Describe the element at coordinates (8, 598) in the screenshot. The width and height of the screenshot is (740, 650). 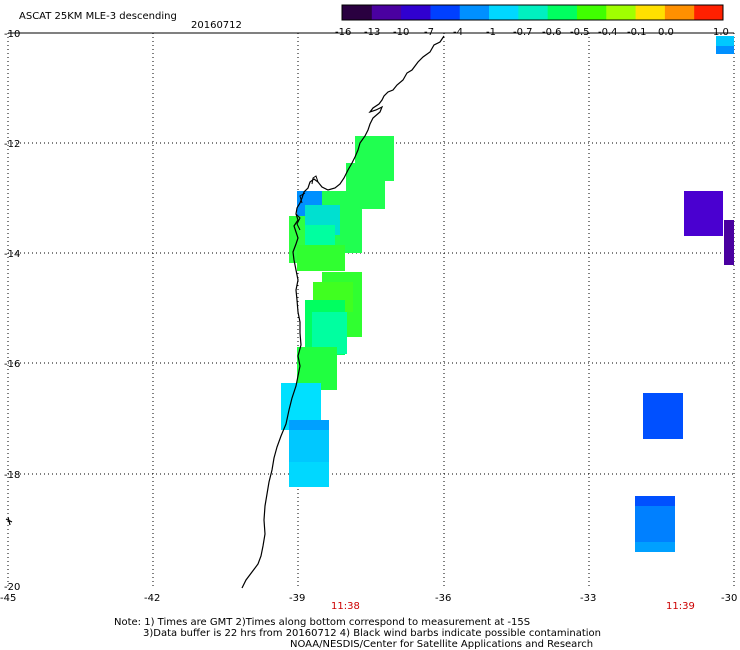
I see `lon-label: -45` at that location.